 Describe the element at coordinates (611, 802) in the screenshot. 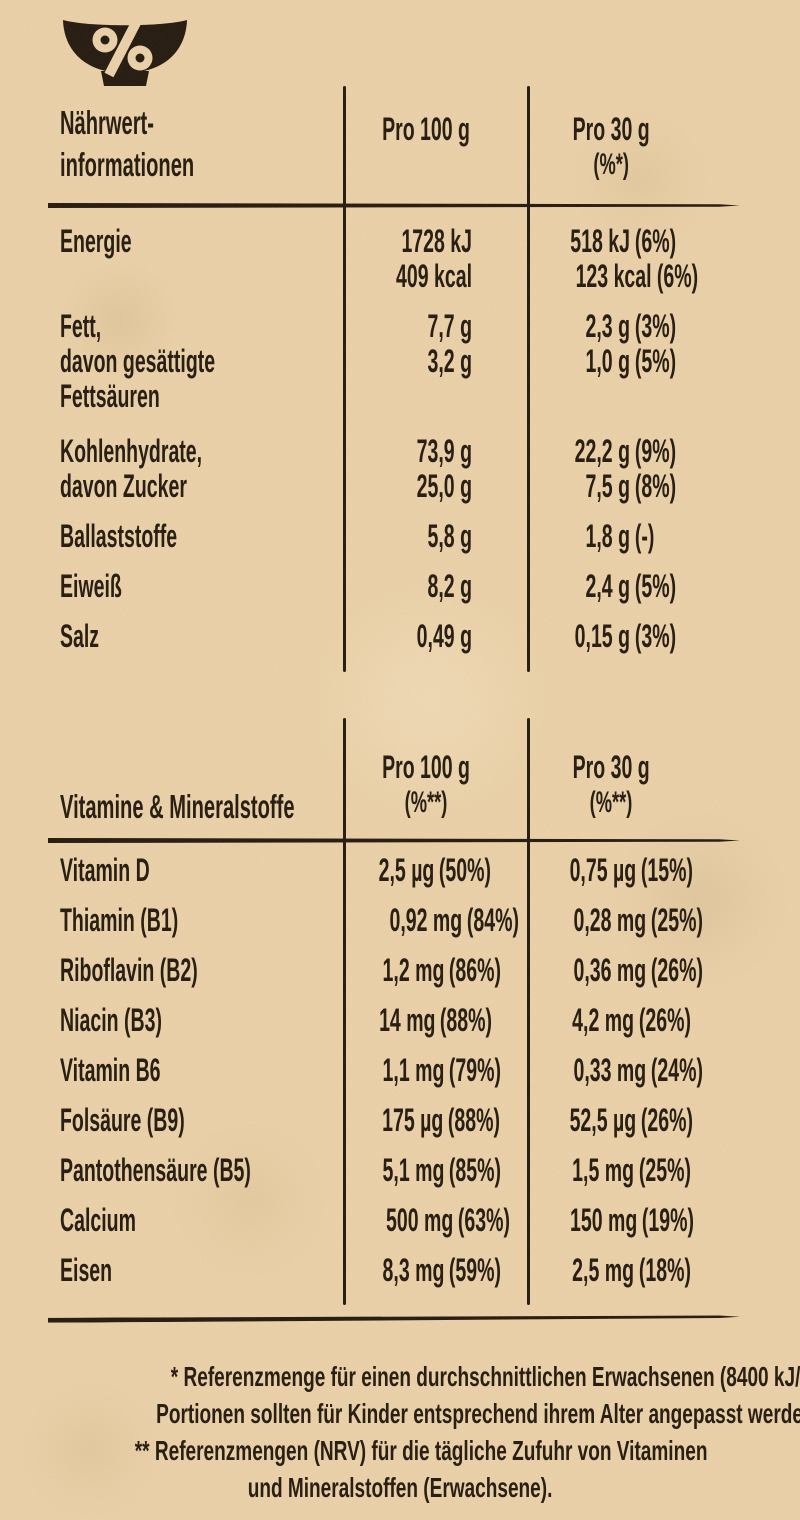

I see `col-header-note: (%**)` at that location.